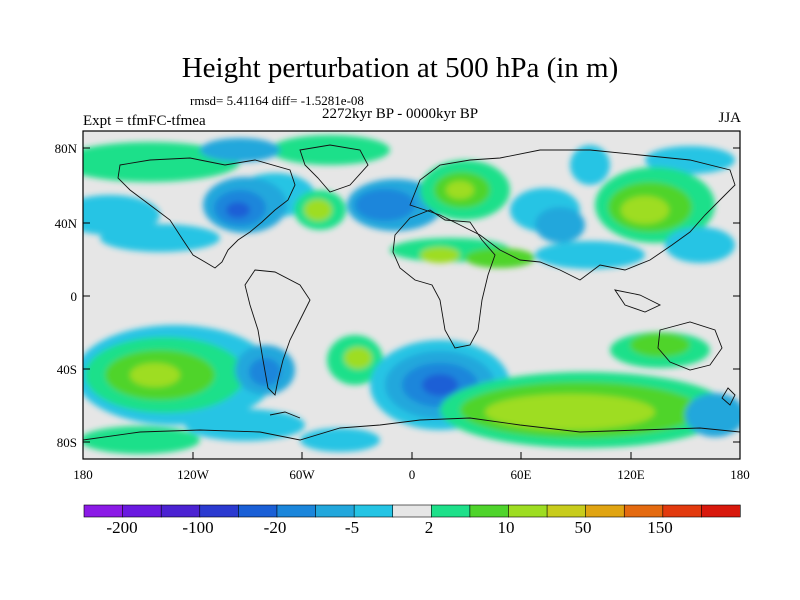 The height and width of the screenshot is (600, 800). What do you see at coordinates (66, 223) in the screenshot?
I see `lat-label: 40N` at bounding box center [66, 223].